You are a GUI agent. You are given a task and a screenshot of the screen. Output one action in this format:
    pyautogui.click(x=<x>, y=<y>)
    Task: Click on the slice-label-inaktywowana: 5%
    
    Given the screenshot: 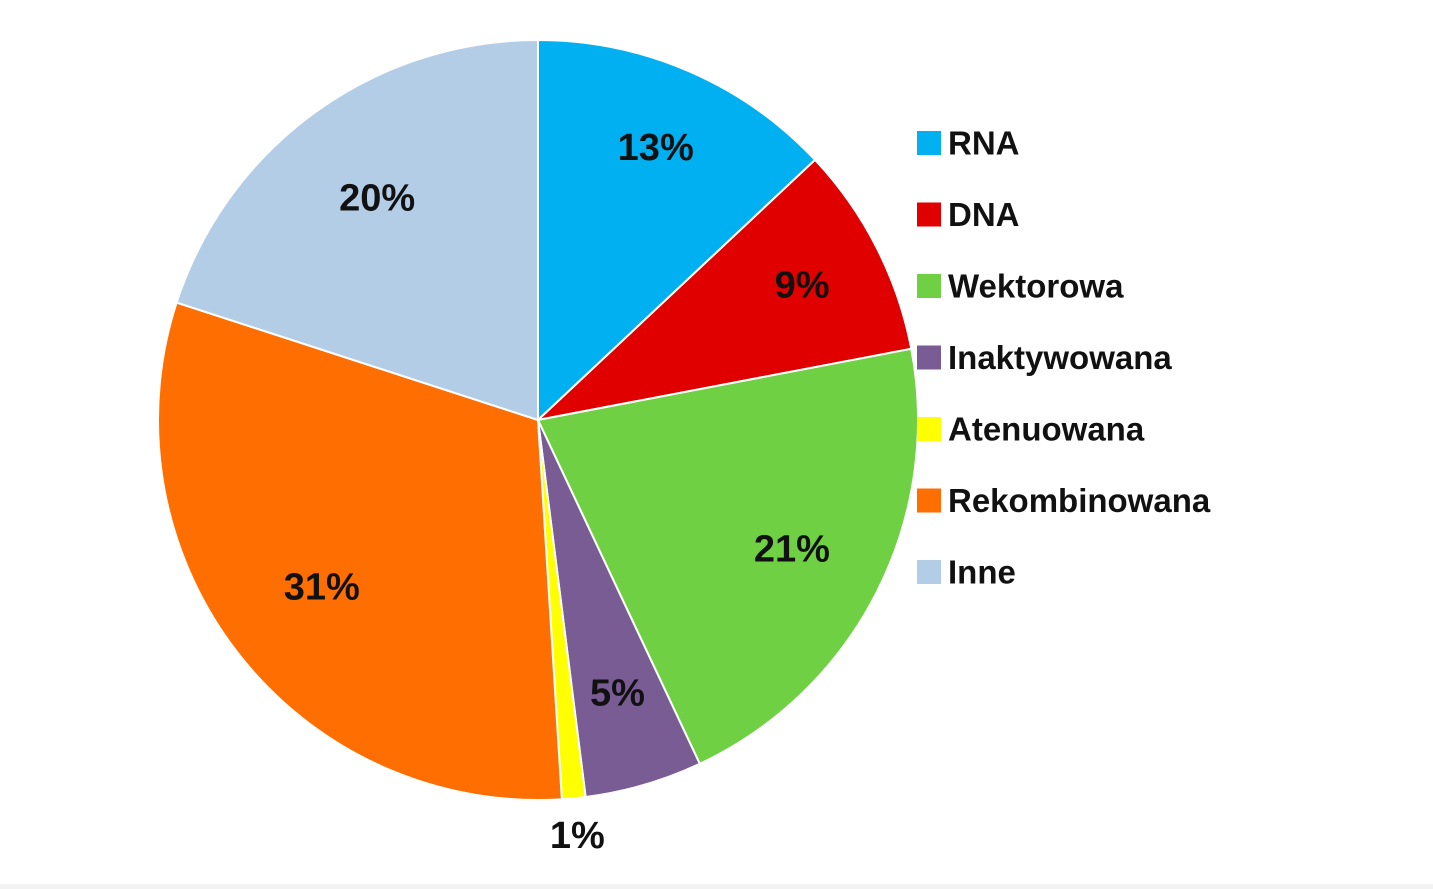 What is the action you would take?
    pyautogui.click(x=617, y=694)
    